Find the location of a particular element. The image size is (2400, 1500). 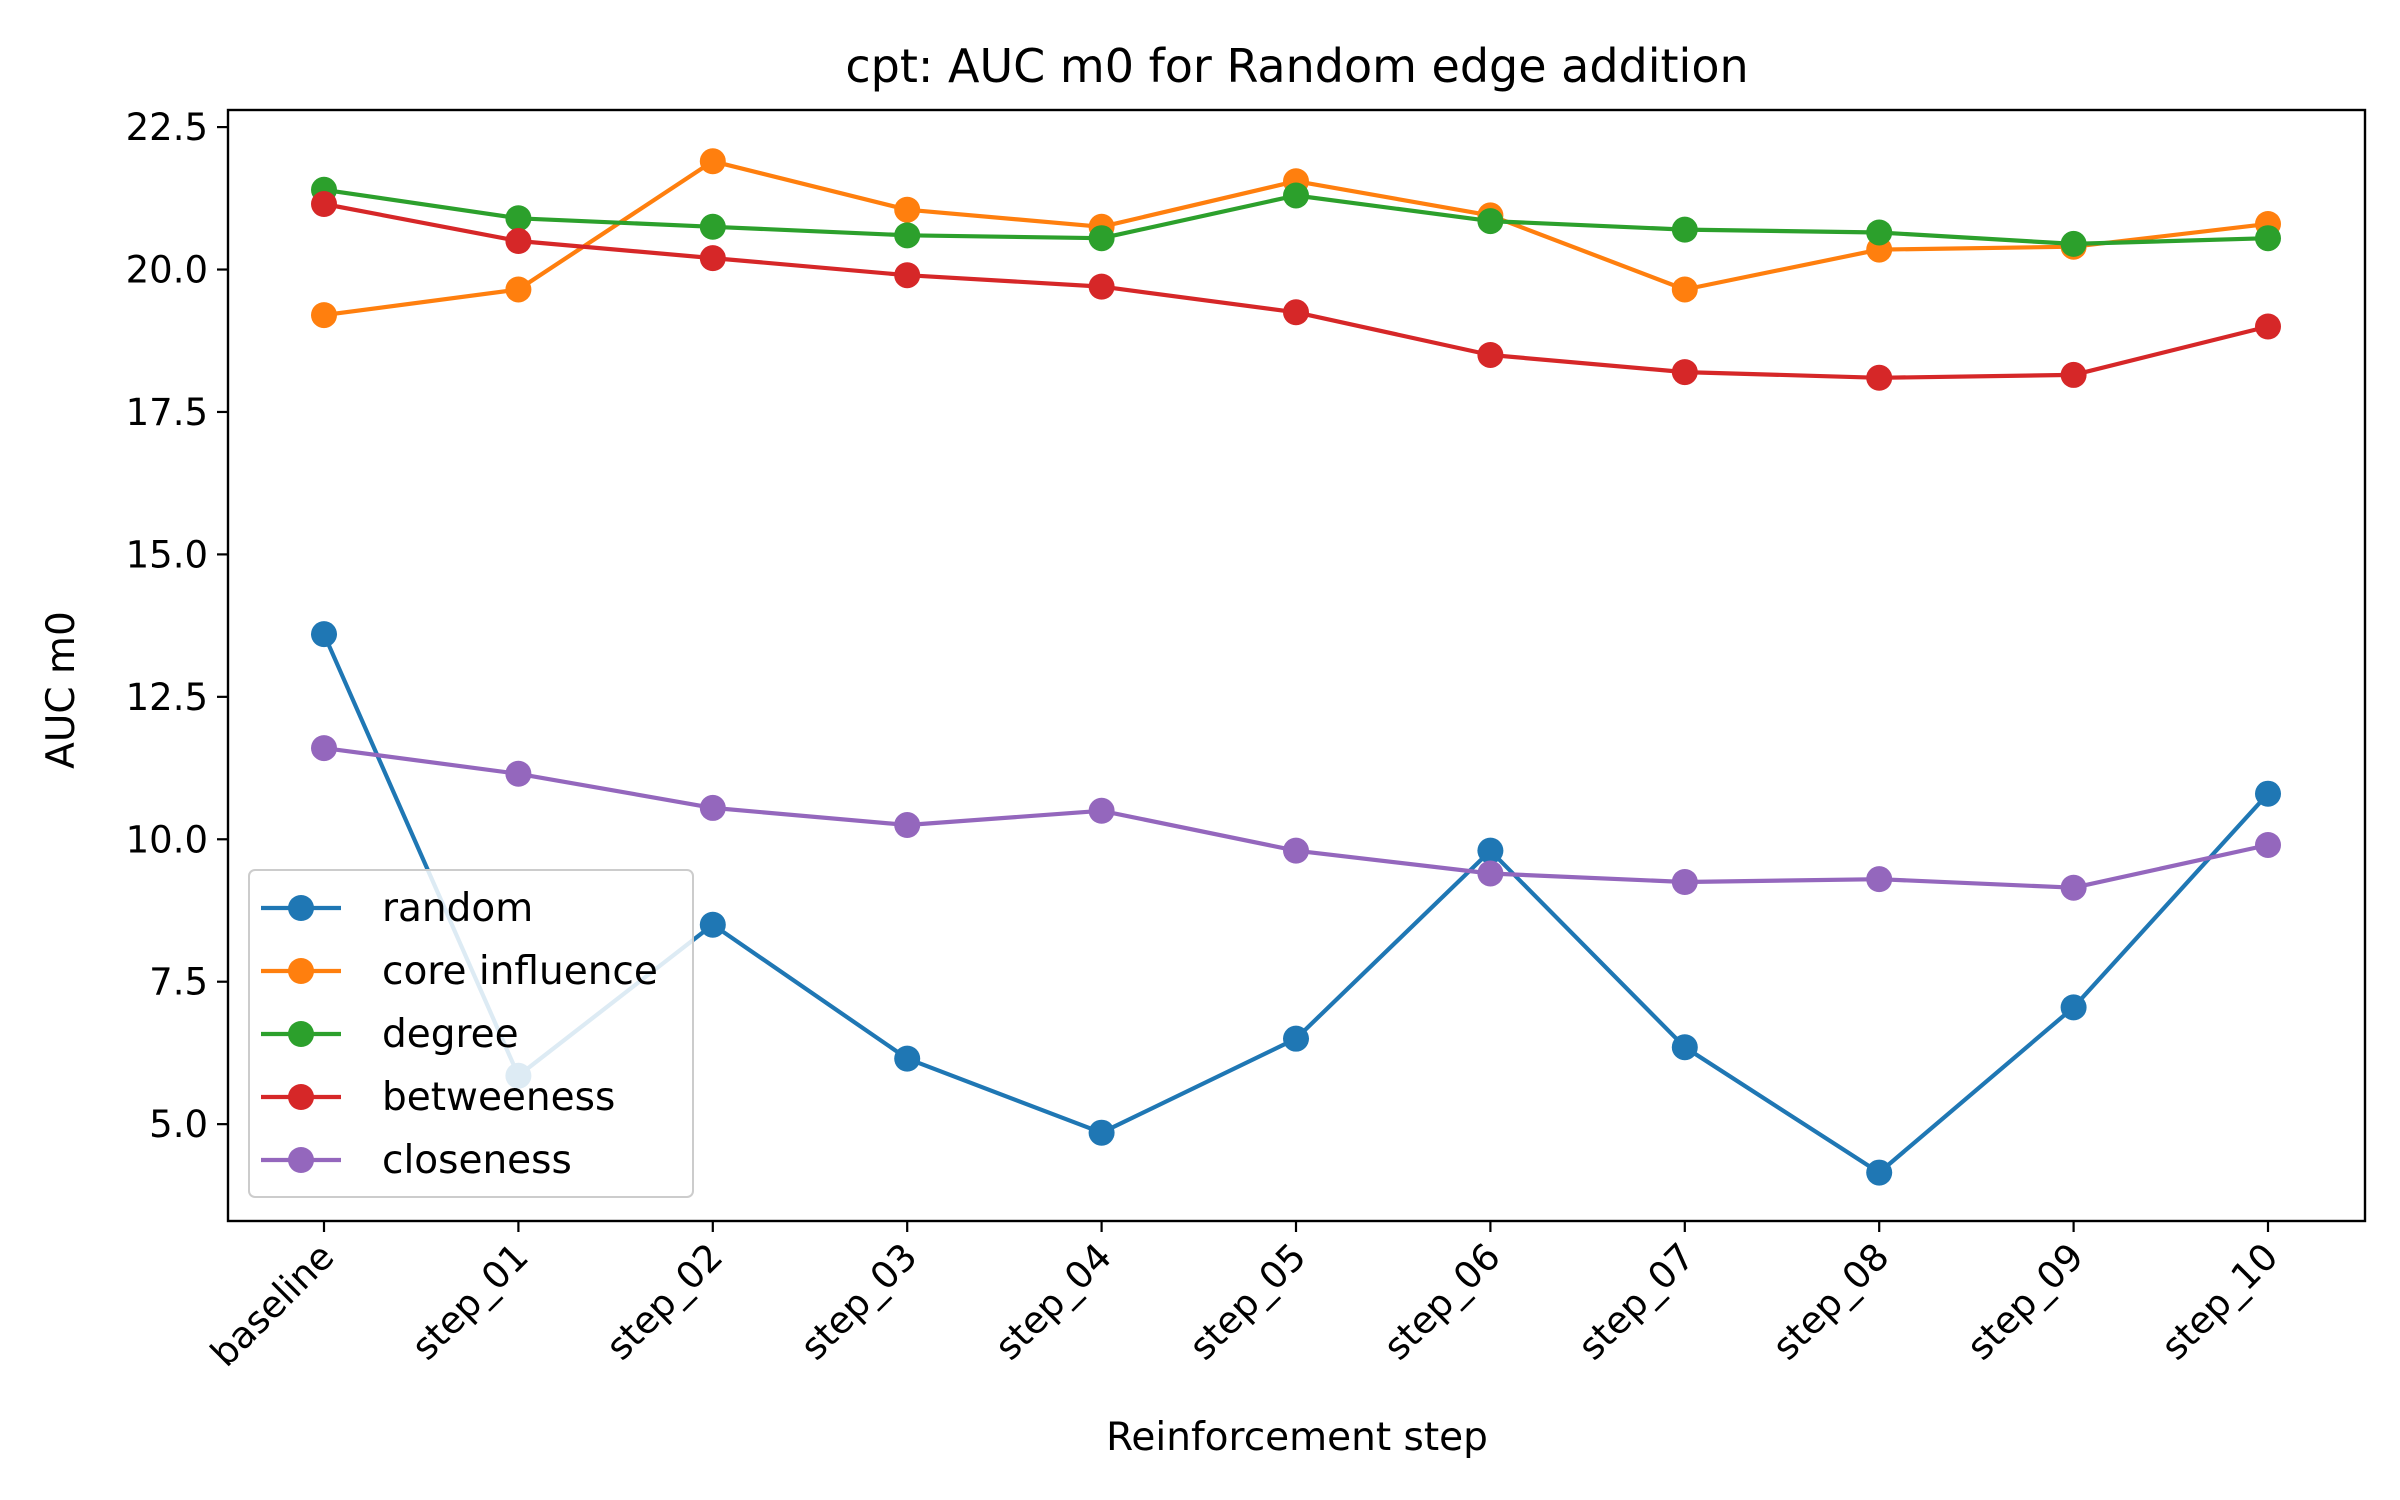

x-tick-label: step_07 is located at coordinates (1636, 1301).